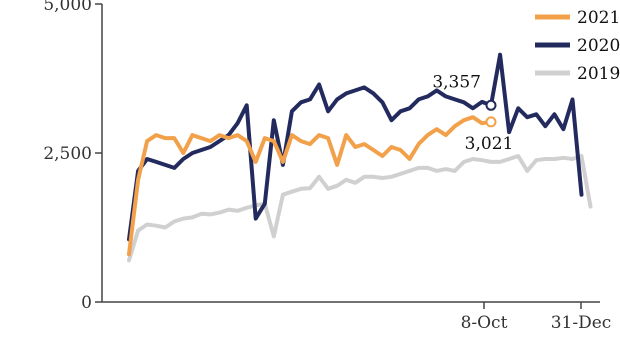 This screenshot has width=620, height=338. What do you see at coordinates (67, 154) in the screenshot?
I see `y-tick-label-2500: 2,500` at bounding box center [67, 154].